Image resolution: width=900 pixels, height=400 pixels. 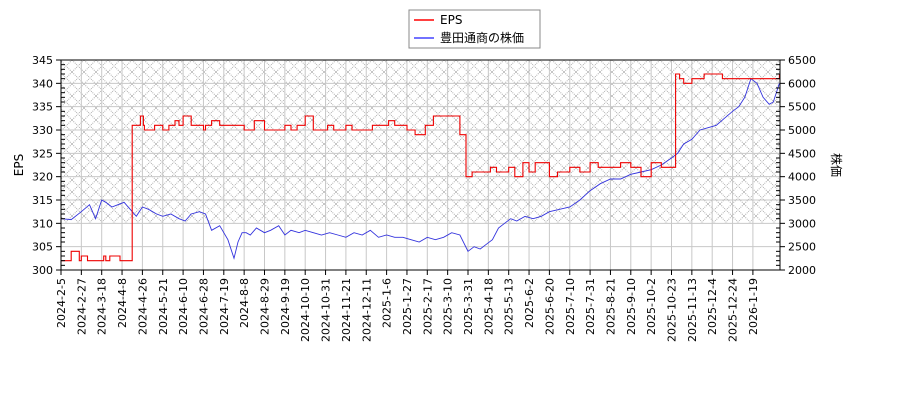 I want to click on x-tick-label: 2025-2-17, so click(x=427, y=306).